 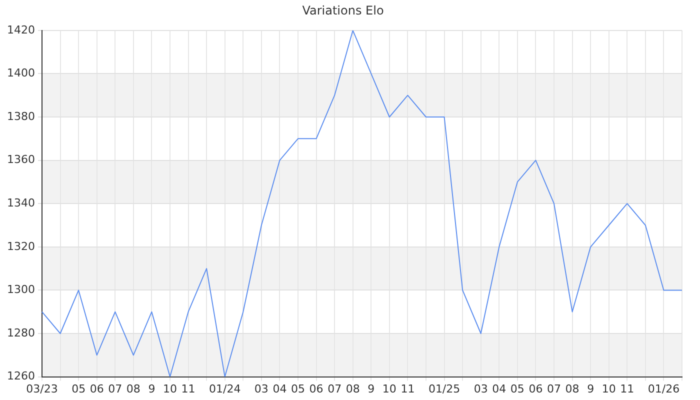 What do you see at coordinates (20, 116) in the screenshot?
I see `y-tick-label: 1380` at bounding box center [20, 116].